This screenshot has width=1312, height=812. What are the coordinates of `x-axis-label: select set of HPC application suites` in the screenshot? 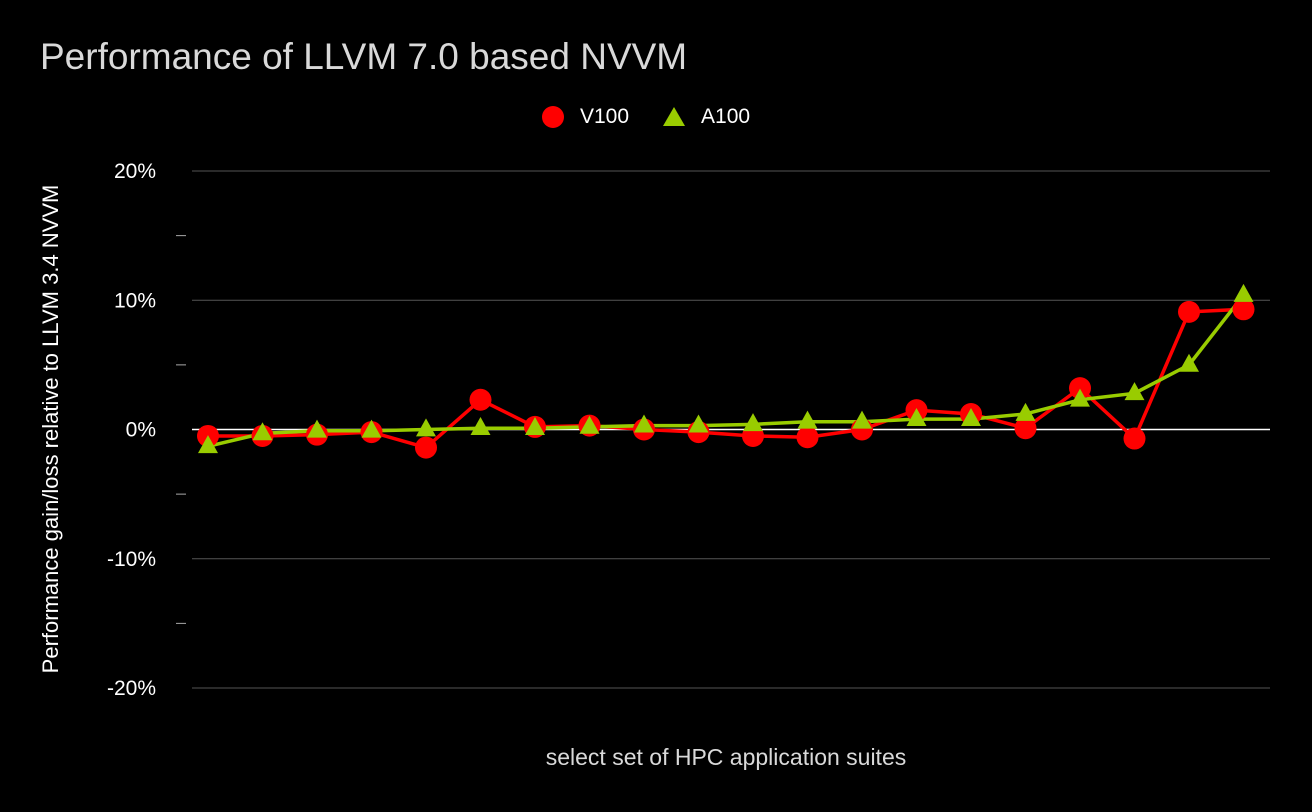 It's located at (726, 757).